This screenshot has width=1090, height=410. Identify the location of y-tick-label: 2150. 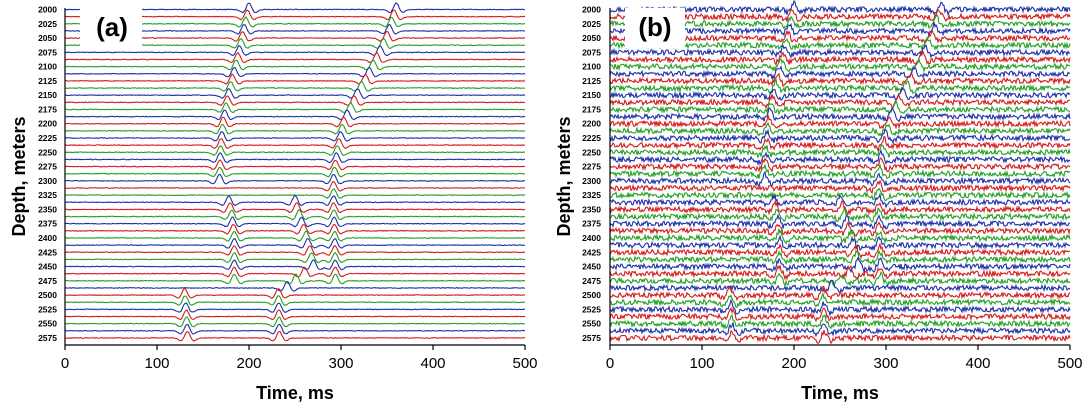
(47, 95).